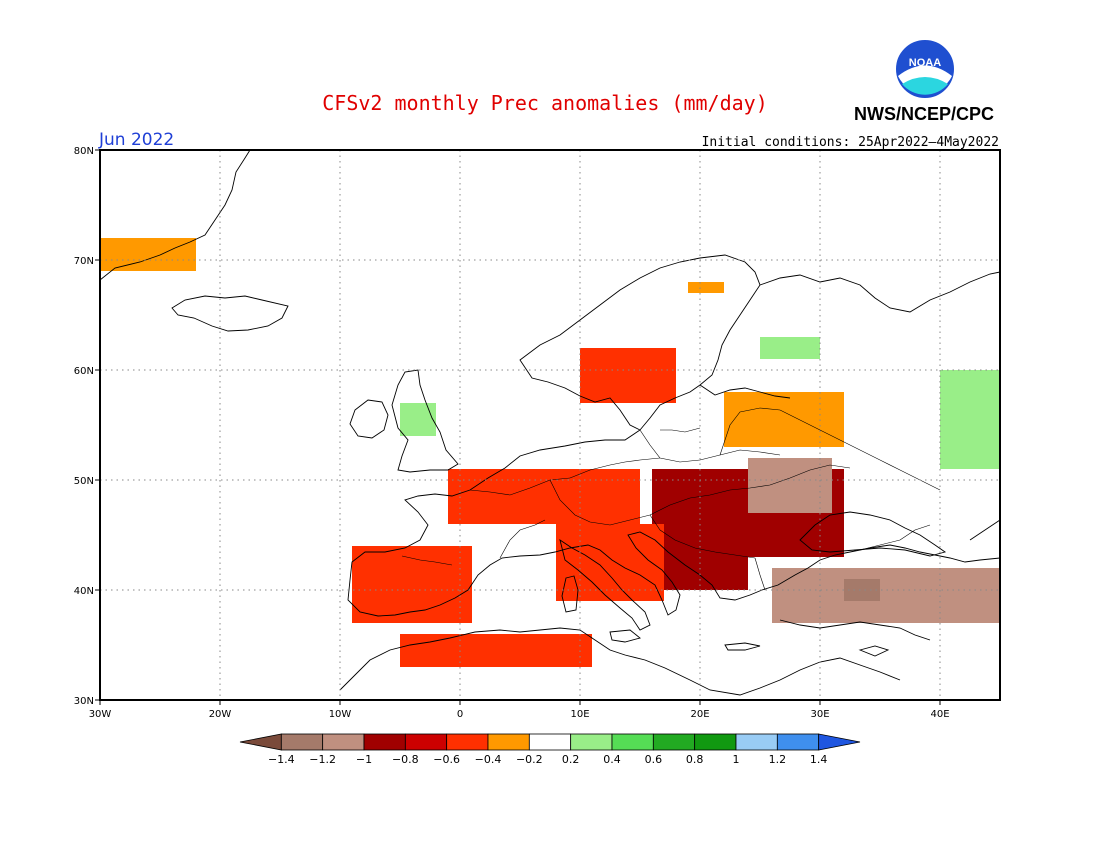 The width and height of the screenshot is (1100, 850). Describe the element at coordinates (625, 636) in the screenshot. I see `coast-sicily` at that location.